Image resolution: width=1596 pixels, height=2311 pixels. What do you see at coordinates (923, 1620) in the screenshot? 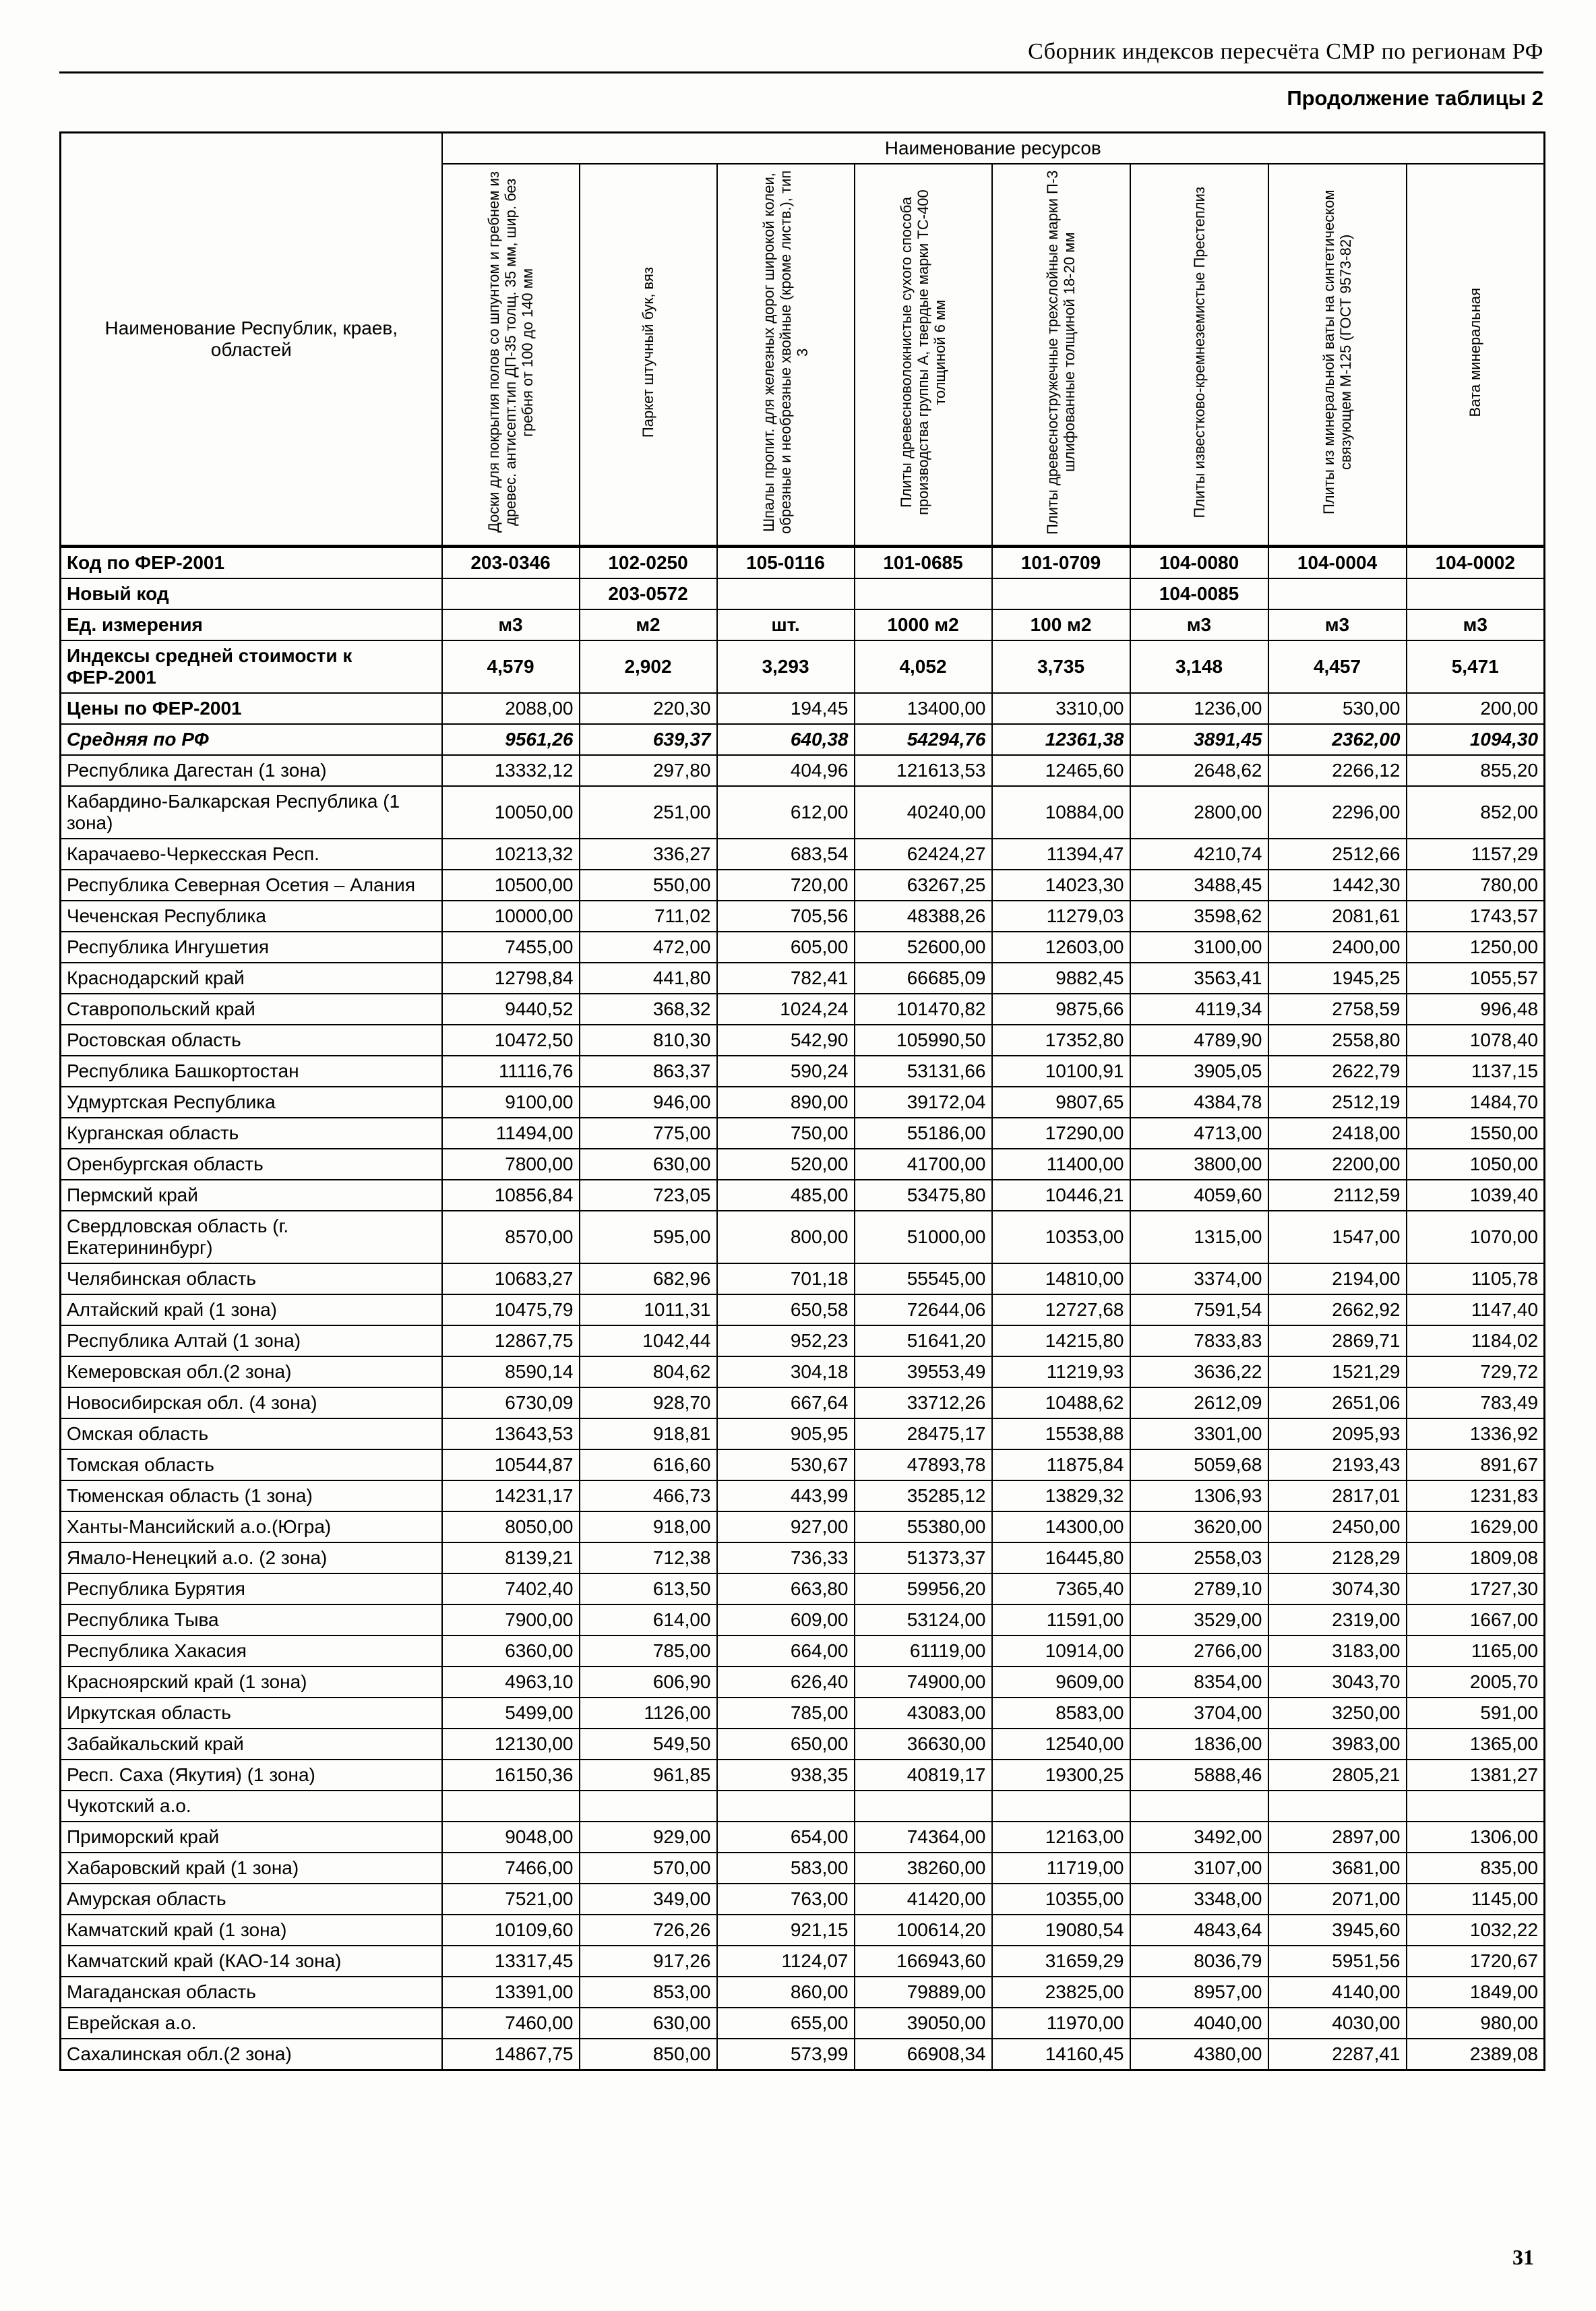
I see `value-cell: 53124,00` at bounding box center [923, 1620].